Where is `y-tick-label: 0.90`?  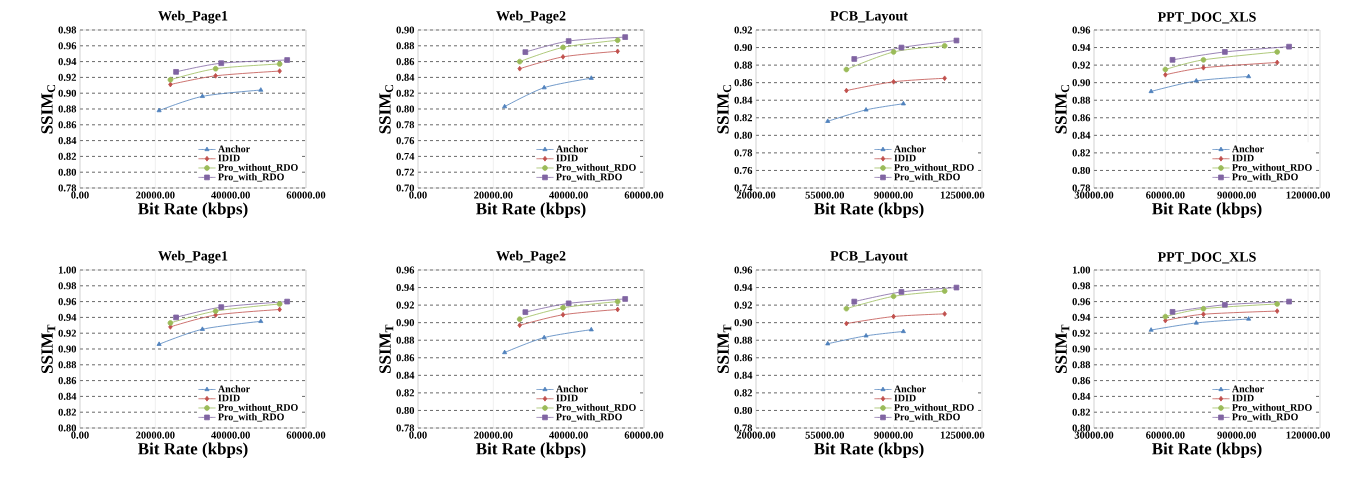 y-tick-label: 0.90 is located at coordinates (67, 93).